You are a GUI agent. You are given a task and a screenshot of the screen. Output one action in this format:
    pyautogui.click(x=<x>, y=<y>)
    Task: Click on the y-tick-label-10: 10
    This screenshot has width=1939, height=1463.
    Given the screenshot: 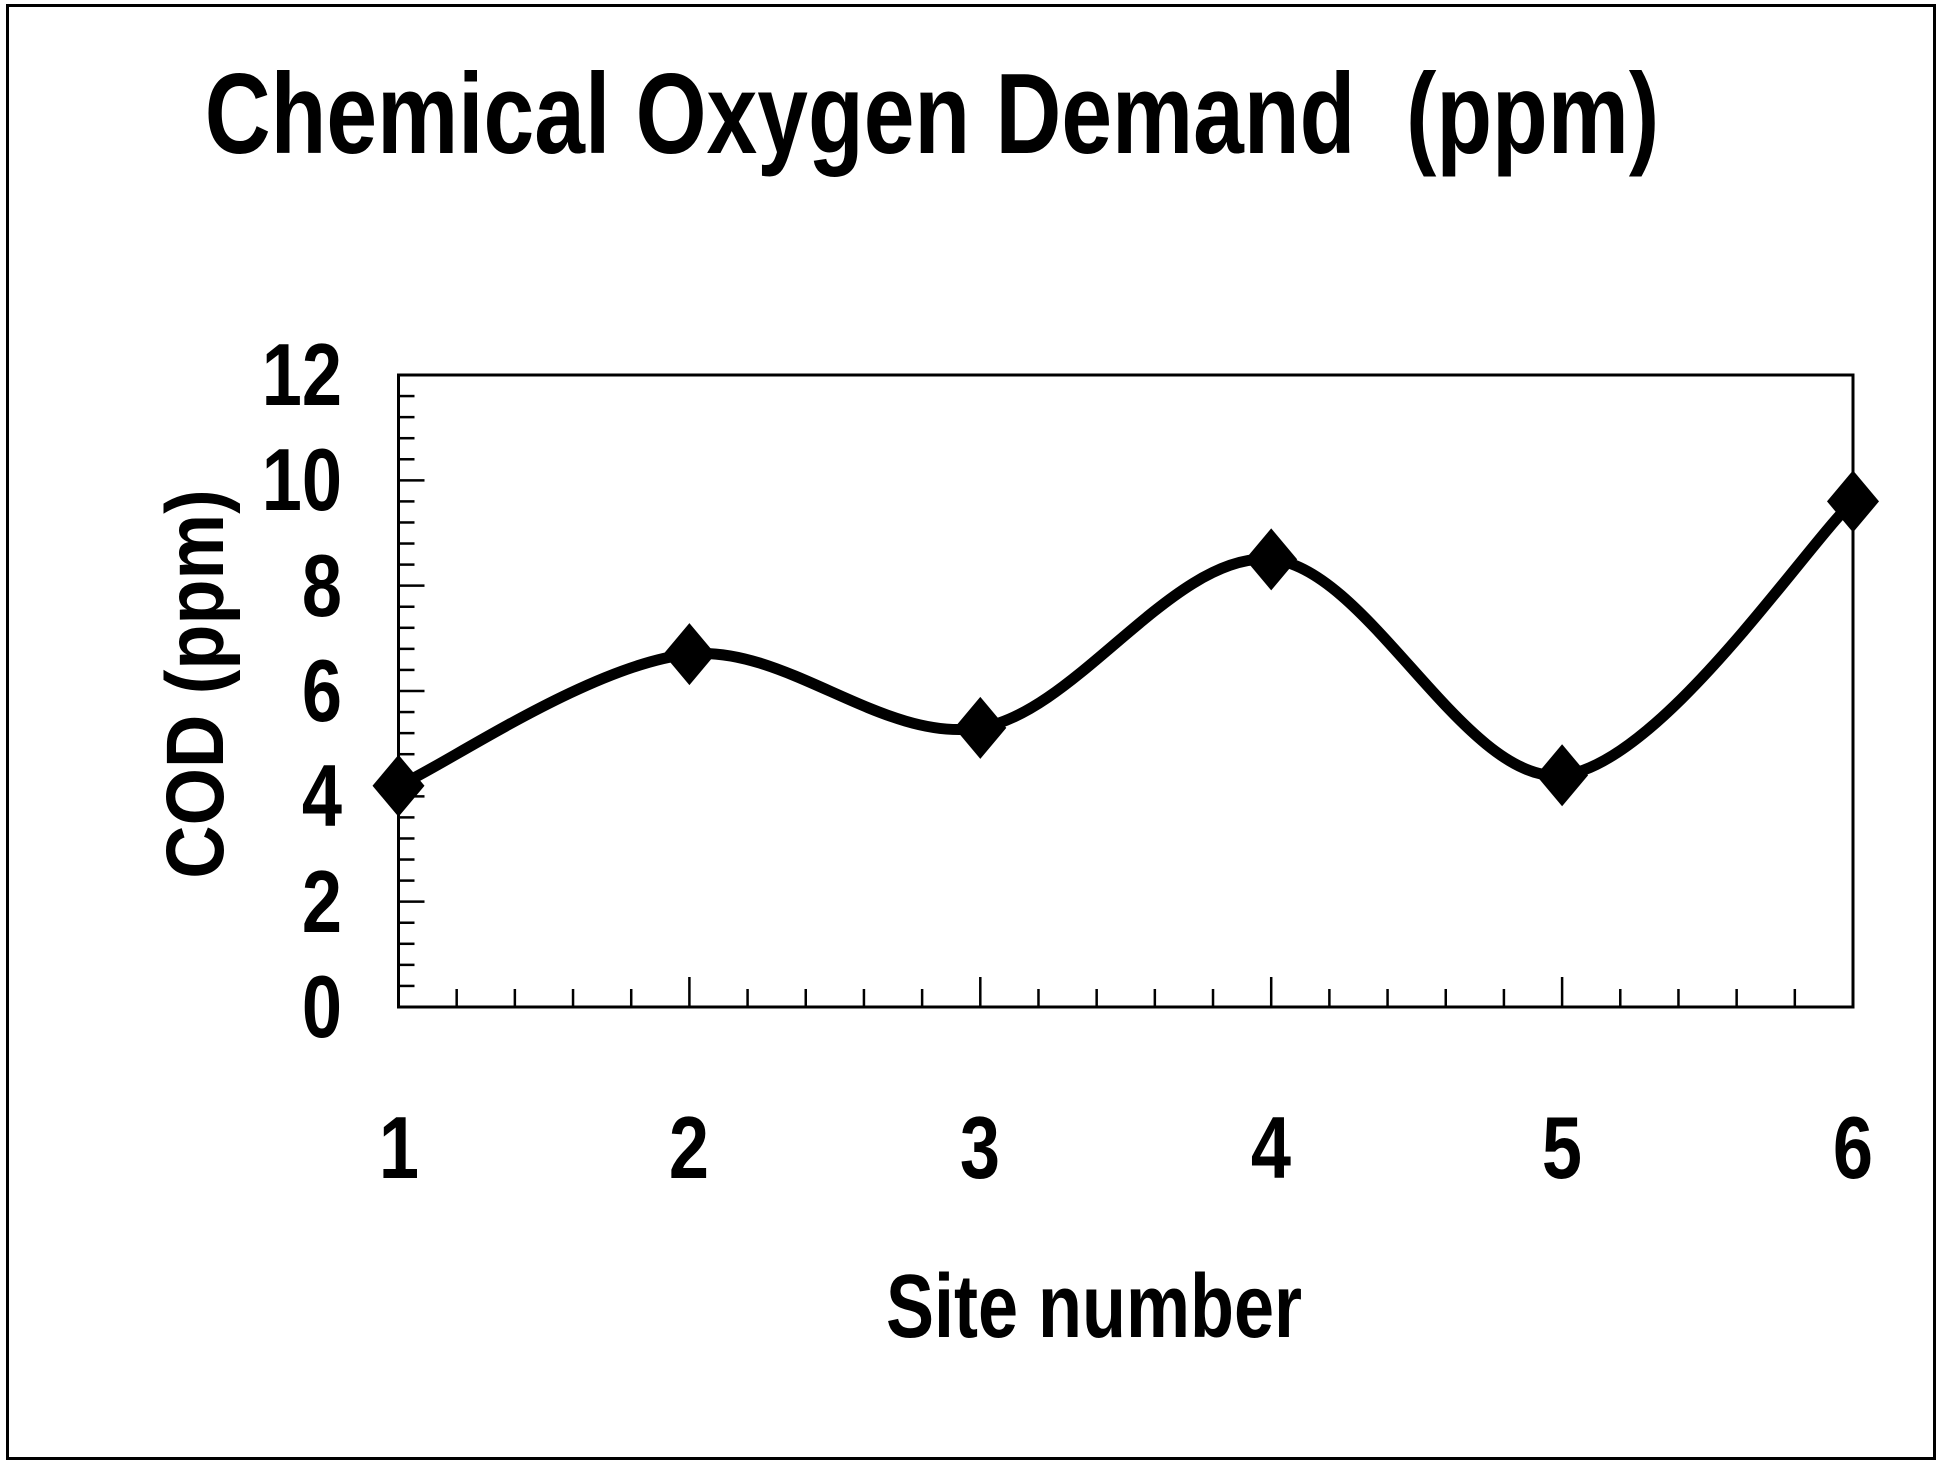 What is the action you would take?
    pyautogui.click(x=301, y=480)
    